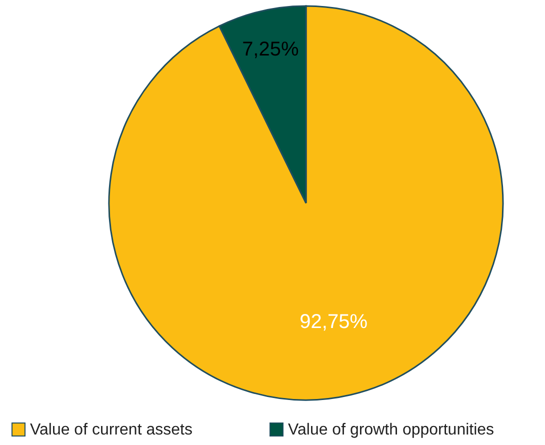  What do you see at coordinates (391, 430) in the screenshot?
I see `legend-label: Value of growth opportunities` at bounding box center [391, 430].